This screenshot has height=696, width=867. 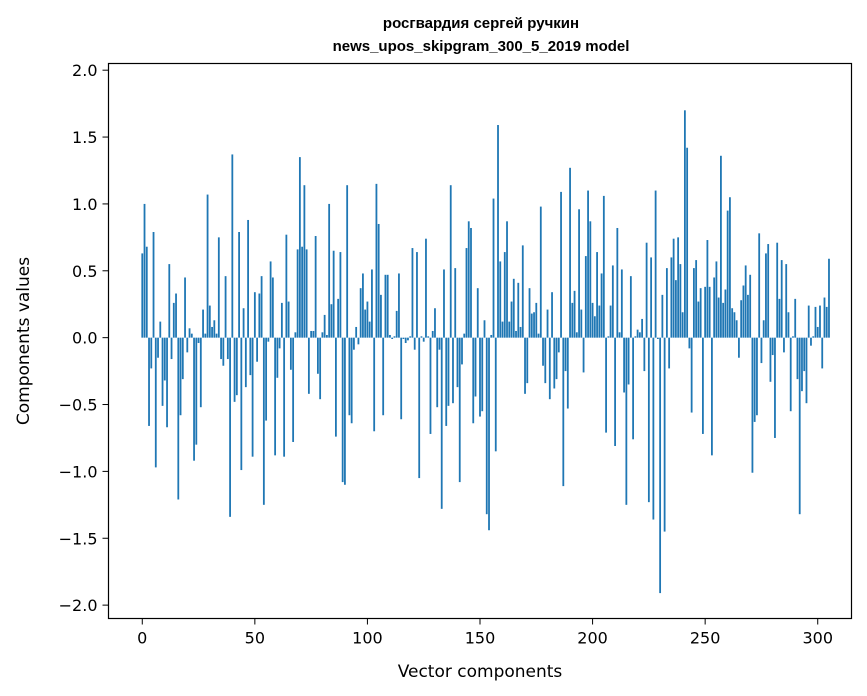 I want to click on x-tick-label: 50, so click(x=255, y=638).